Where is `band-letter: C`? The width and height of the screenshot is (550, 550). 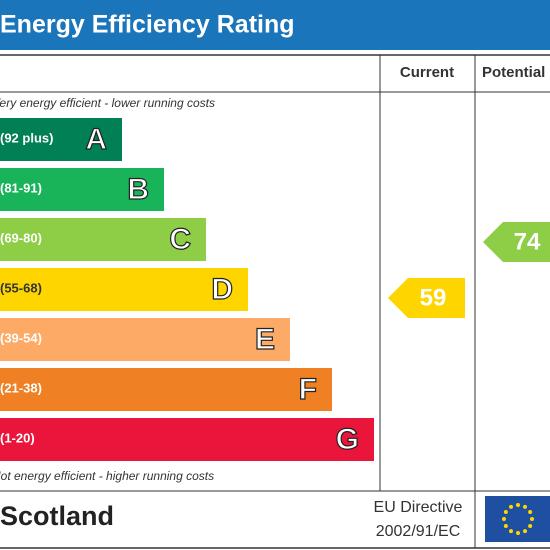
band-letter: C is located at coordinates (180, 239).